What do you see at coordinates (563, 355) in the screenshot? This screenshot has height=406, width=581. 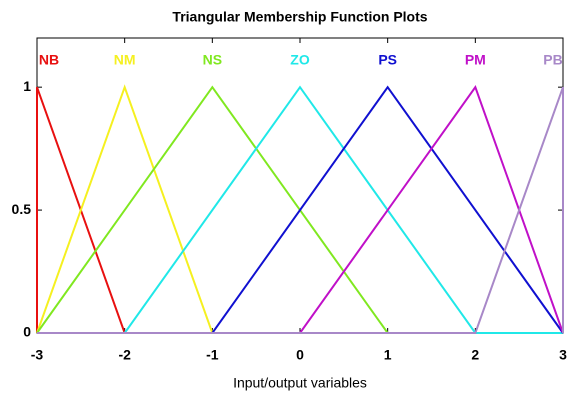 I see `x-tick-label: 3` at bounding box center [563, 355].